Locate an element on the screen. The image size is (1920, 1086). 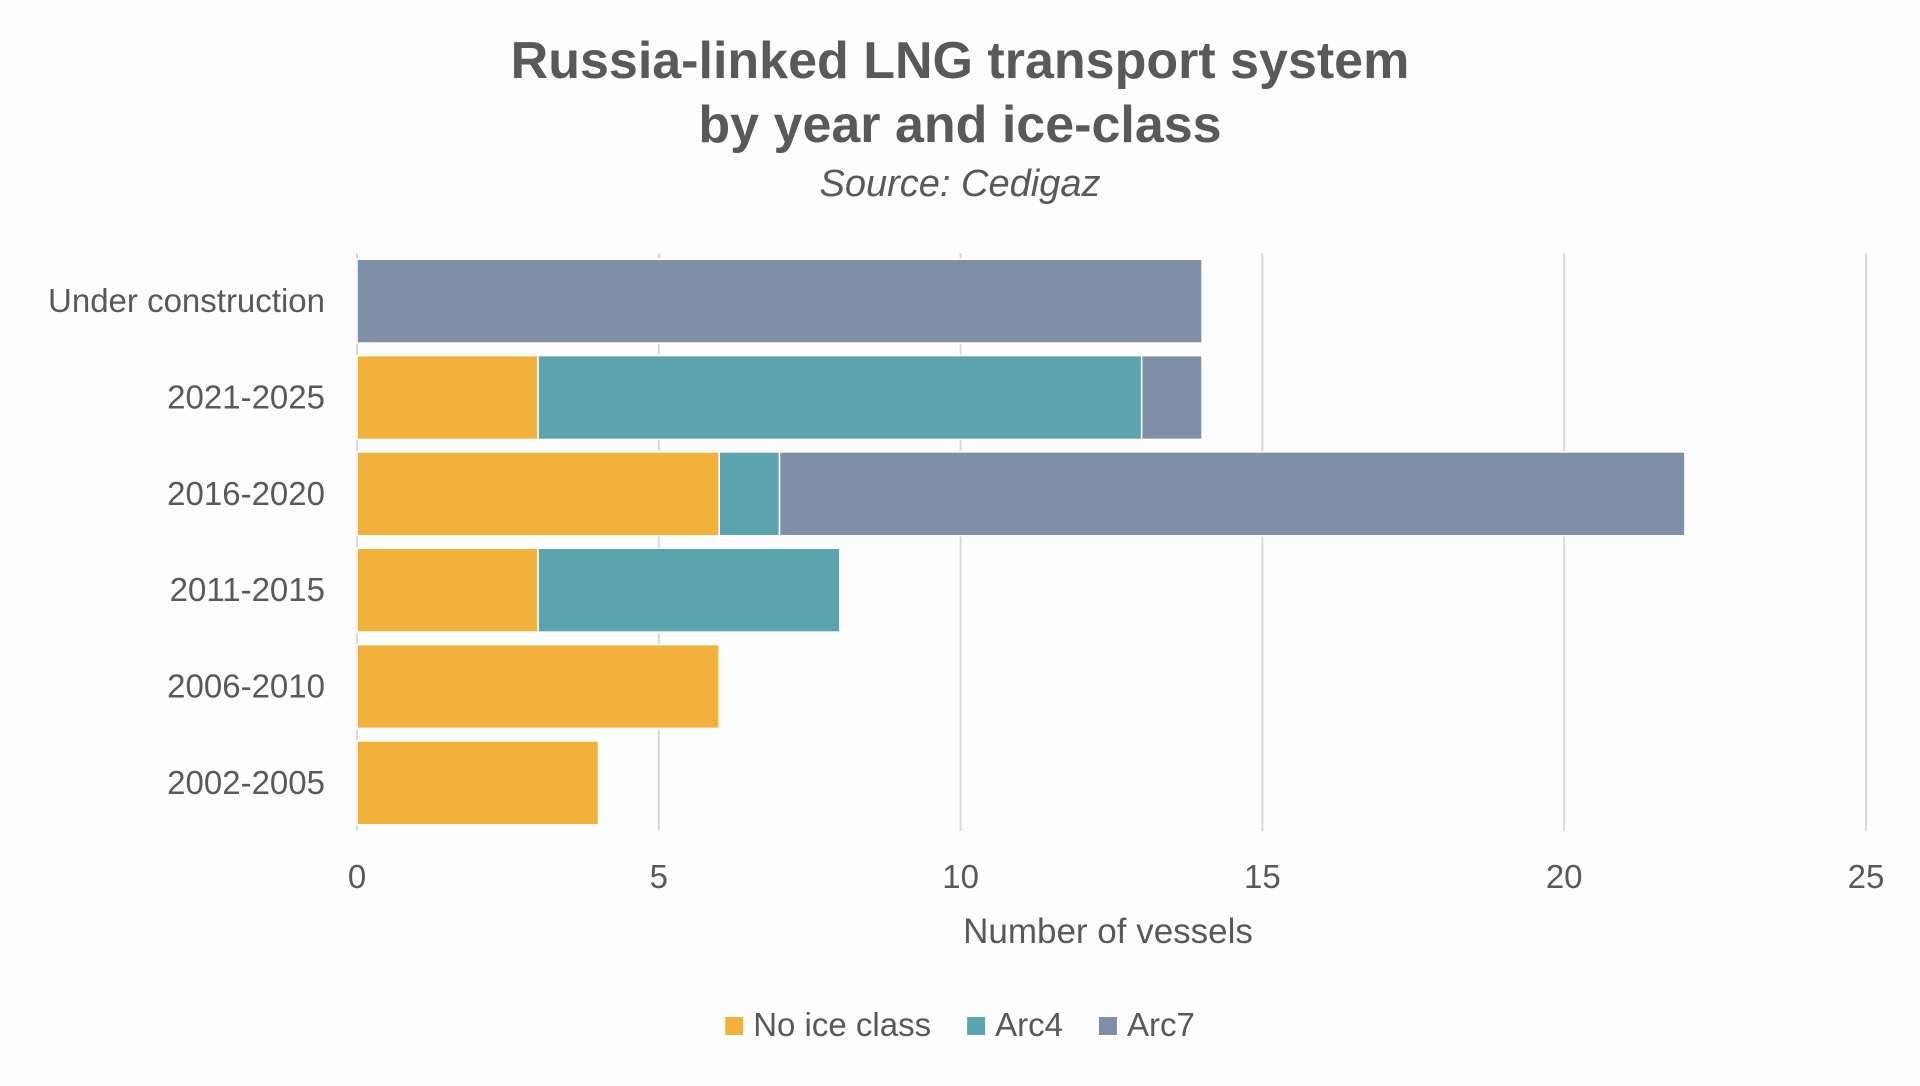
bar-2021-2025-arc7 is located at coordinates (1171, 397).